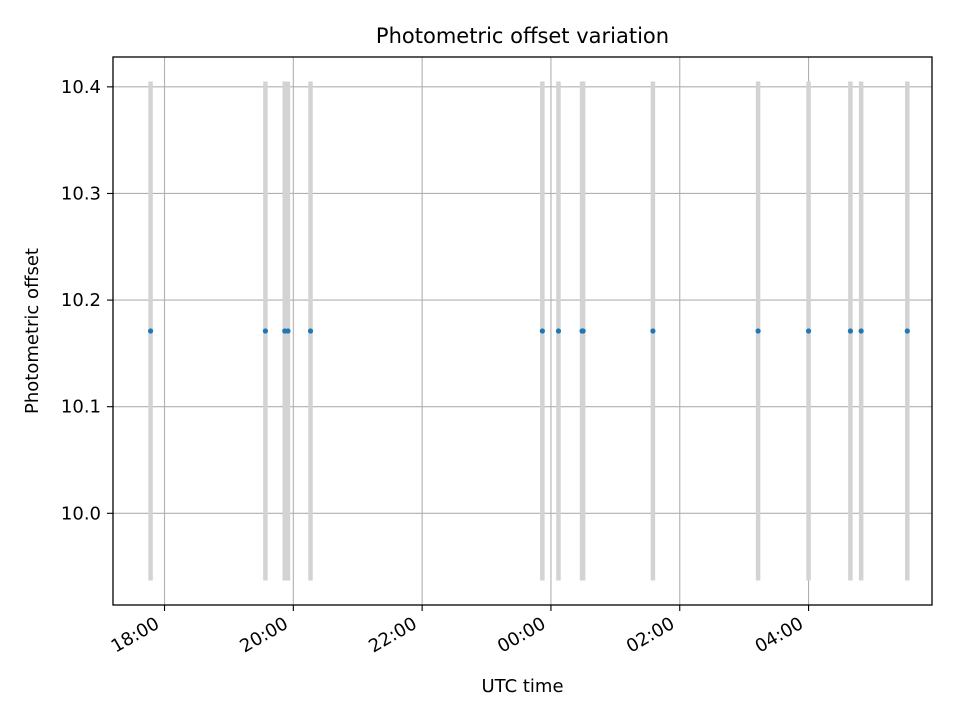 The height and width of the screenshot is (720, 960). Describe the element at coordinates (81, 513) in the screenshot. I see `y-tick-label: 10.0` at that location.